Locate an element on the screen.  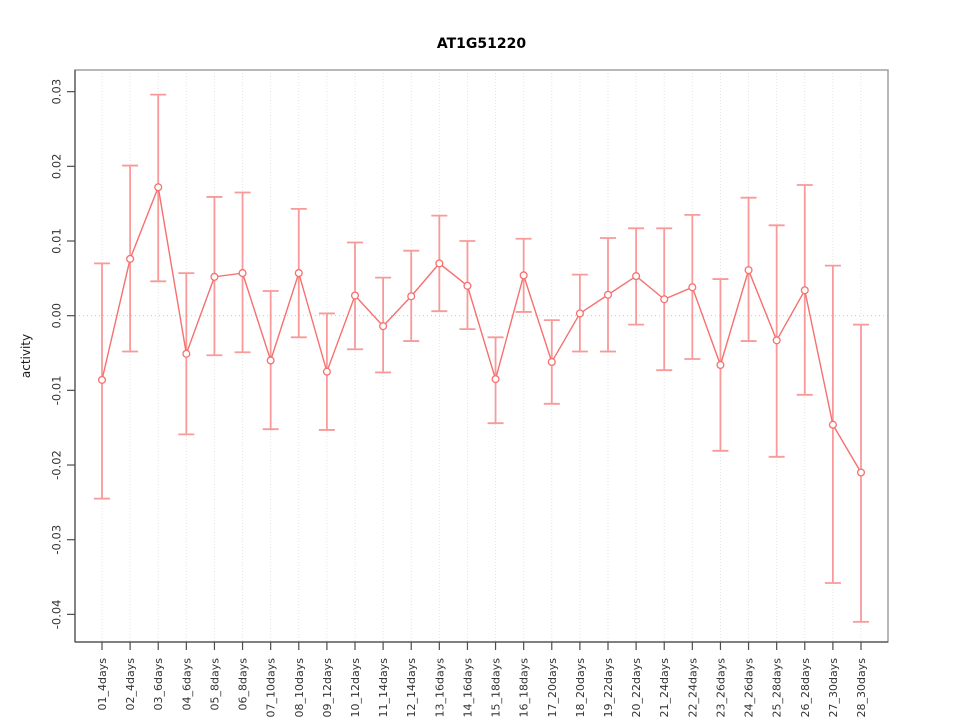
y-tick-label: -0.03 is located at coordinates (57, 540).